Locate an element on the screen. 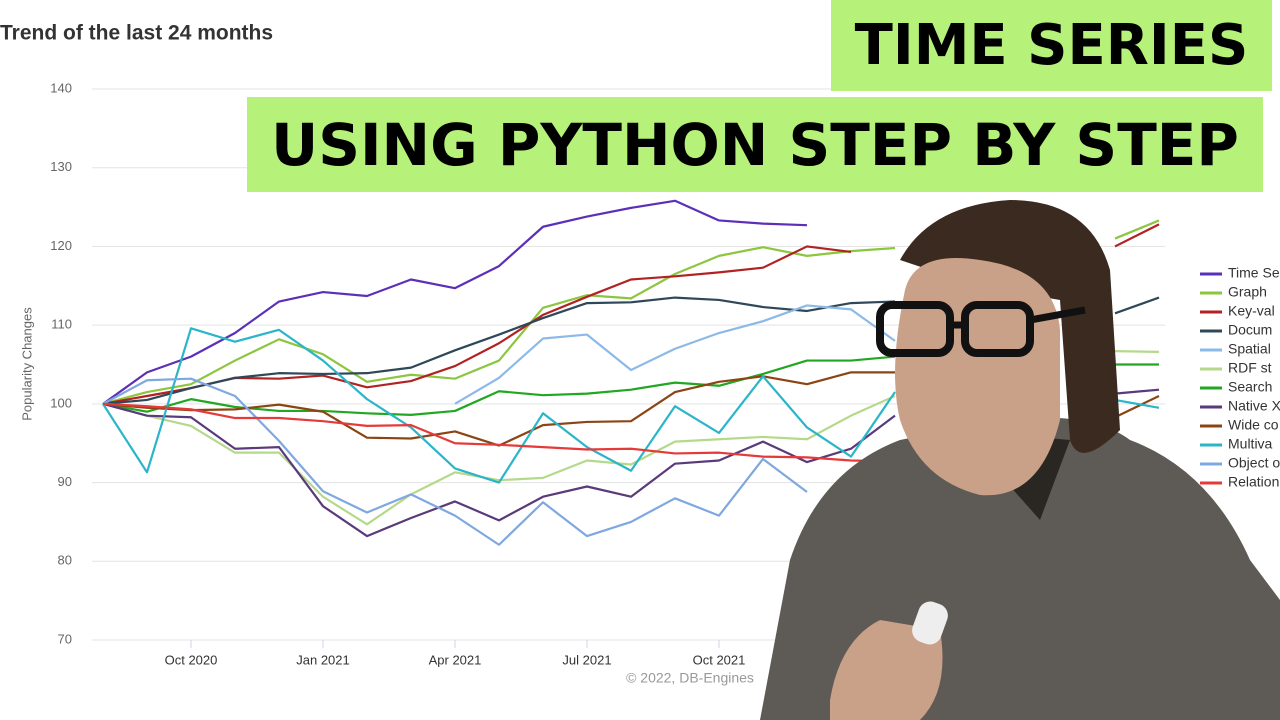 The height and width of the screenshot is (720, 1280). y-tick-label: 90 is located at coordinates (65, 481).